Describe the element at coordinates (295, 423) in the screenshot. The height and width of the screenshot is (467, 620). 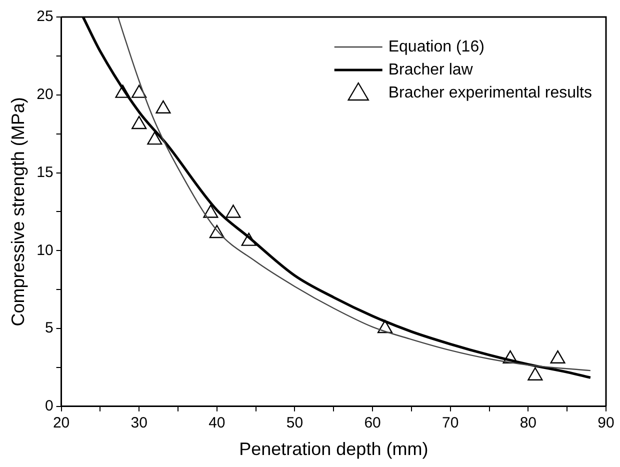
I see `x-tick-label: 50` at that location.